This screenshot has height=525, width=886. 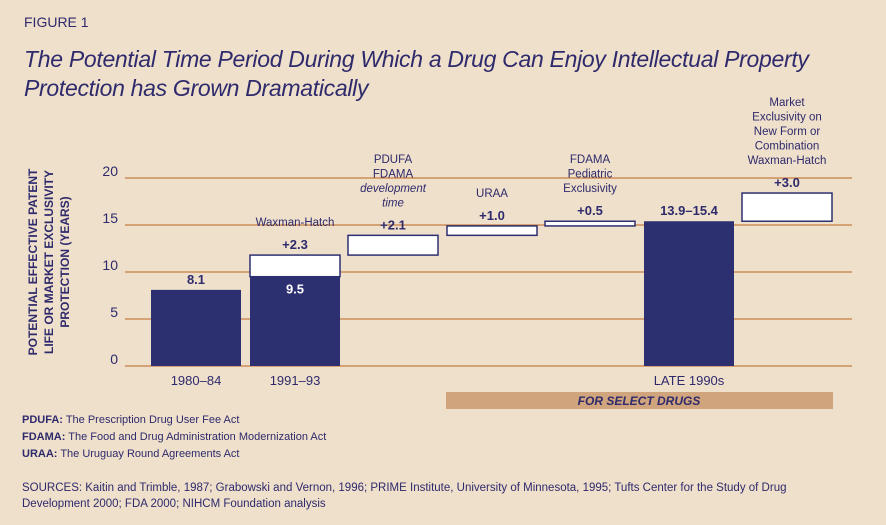 What do you see at coordinates (393, 160) in the screenshot?
I see `bar-annotation: PDUFA` at bounding box center [393, 160].